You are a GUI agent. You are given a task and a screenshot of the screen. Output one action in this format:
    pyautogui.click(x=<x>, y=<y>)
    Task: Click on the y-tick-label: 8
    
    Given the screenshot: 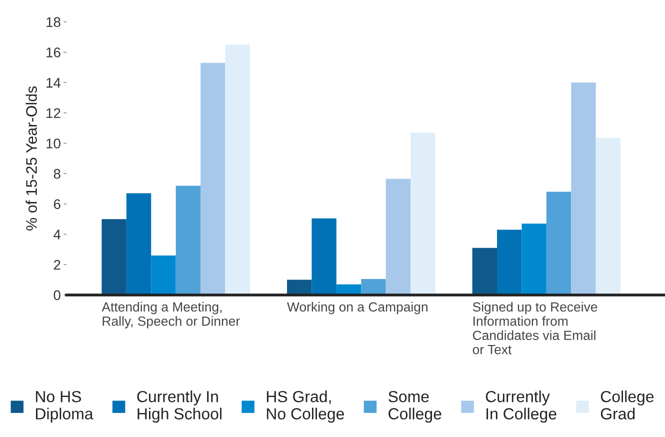 What is the action you would take?
    pyautogui.click(x=57, y=173)
    